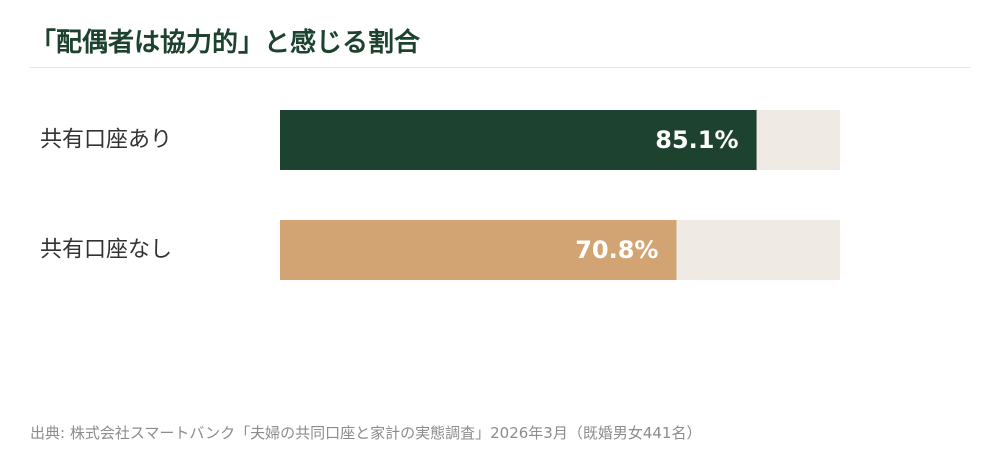 The width and height of the screenshot is (1000, 460). What do you see at coordinates (616, 250) in the screenshot?
I see `value-label: 70.8%` at bounding box center [616, 250].